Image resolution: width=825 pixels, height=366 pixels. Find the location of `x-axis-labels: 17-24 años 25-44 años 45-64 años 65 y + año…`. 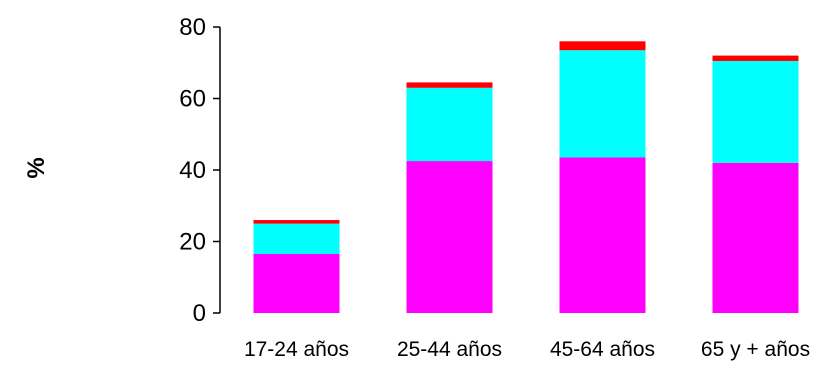

x-axis-labels: 17-24 años 25-44 años 45-64 años 65 y + año… is located at coordinates (527, 349).